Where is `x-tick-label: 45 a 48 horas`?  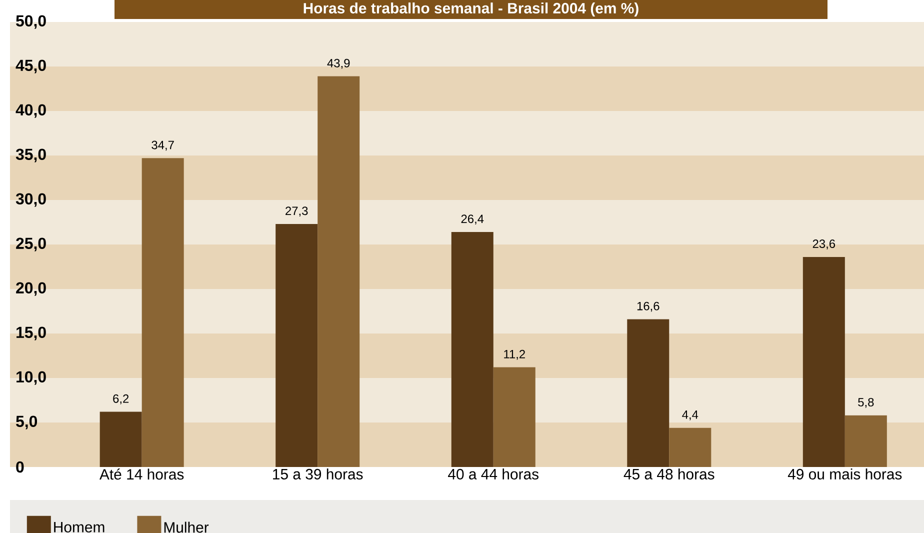 x-tick-label: 45 a 48 horas is located at coordinates (669, 474).